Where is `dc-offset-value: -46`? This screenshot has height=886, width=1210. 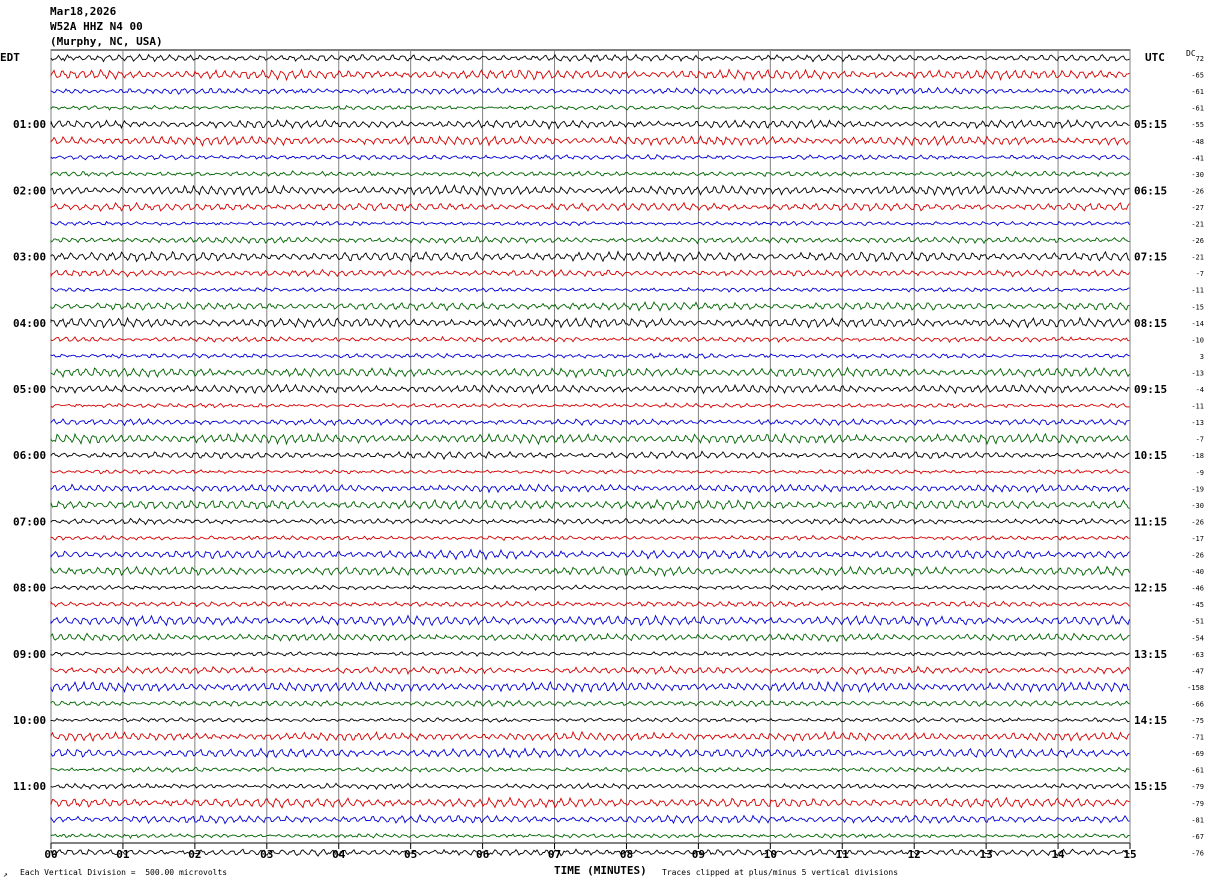 dc-offset-value: -46 is located at coordinates (1197, 589).